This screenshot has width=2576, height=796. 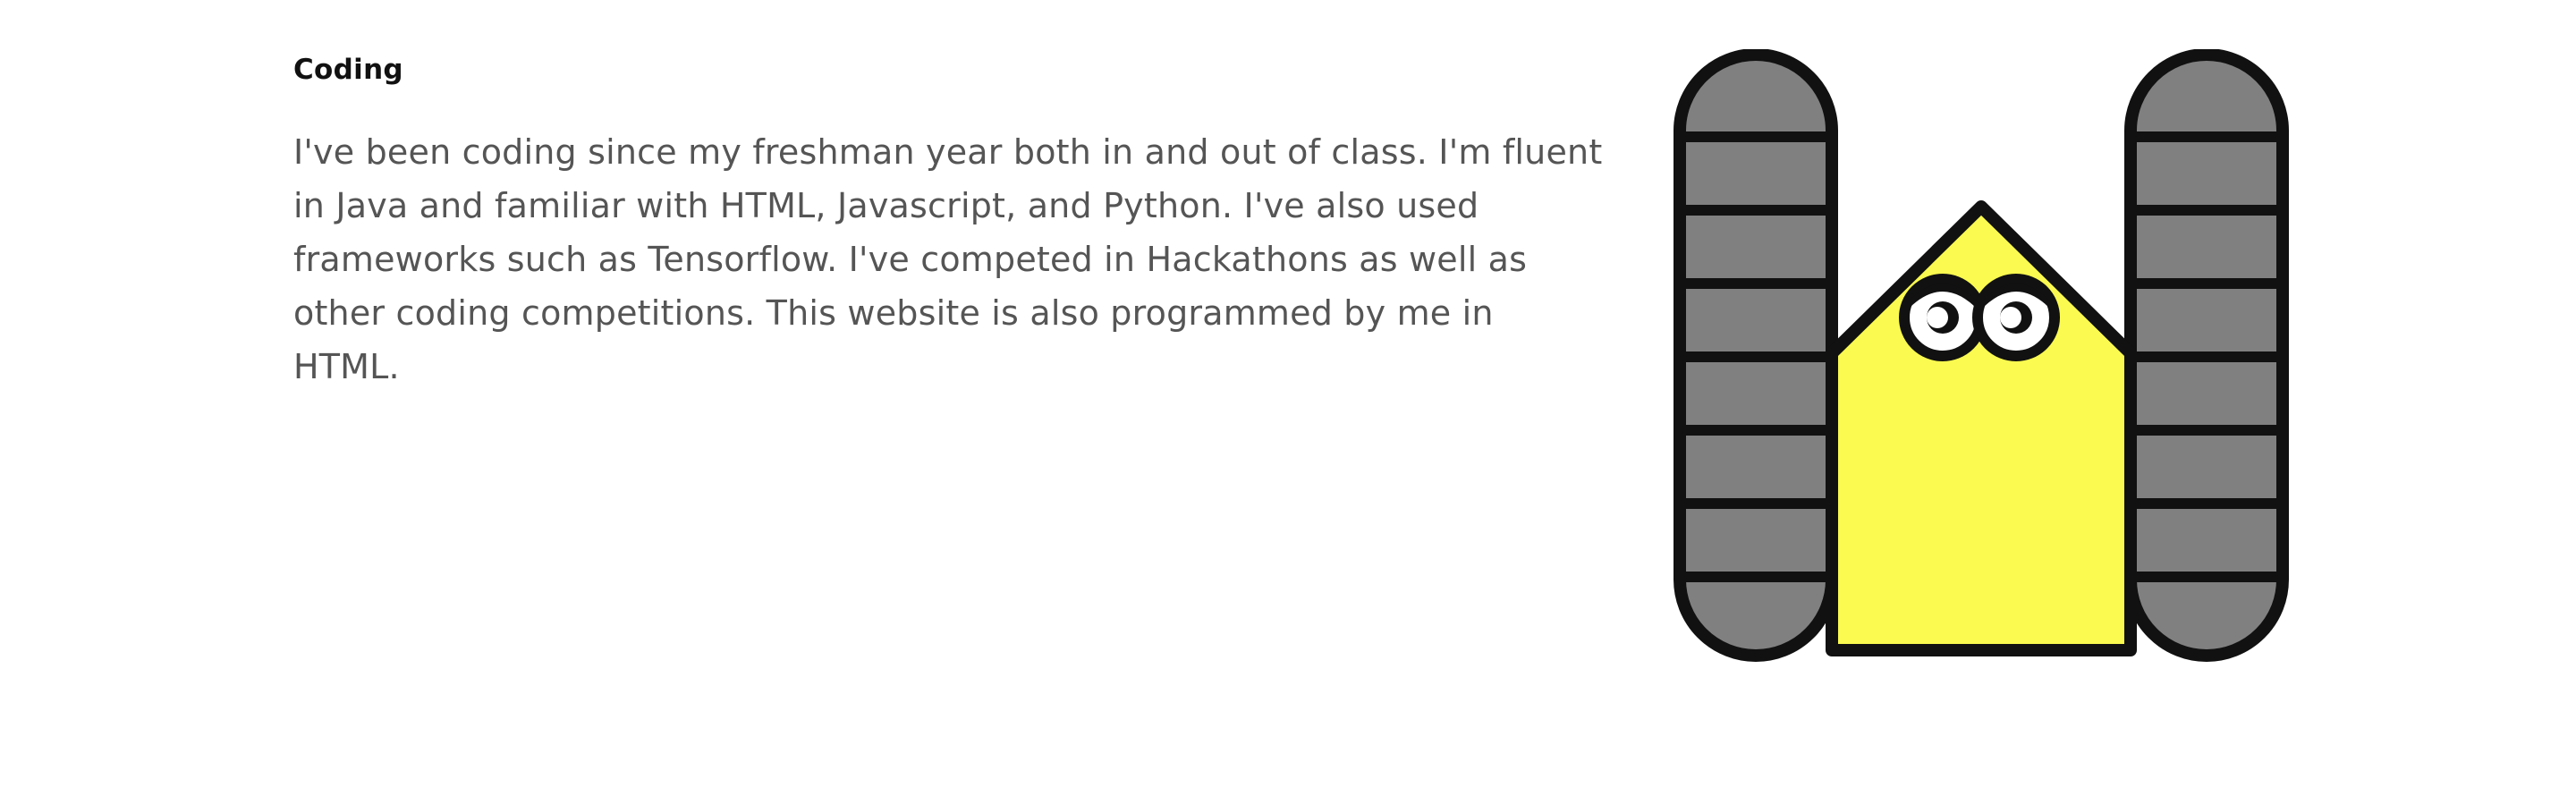 What do you see at coordinates (1981, 428) in the screenshot?
I see `robot-body` at bounding box center [1981, 428].